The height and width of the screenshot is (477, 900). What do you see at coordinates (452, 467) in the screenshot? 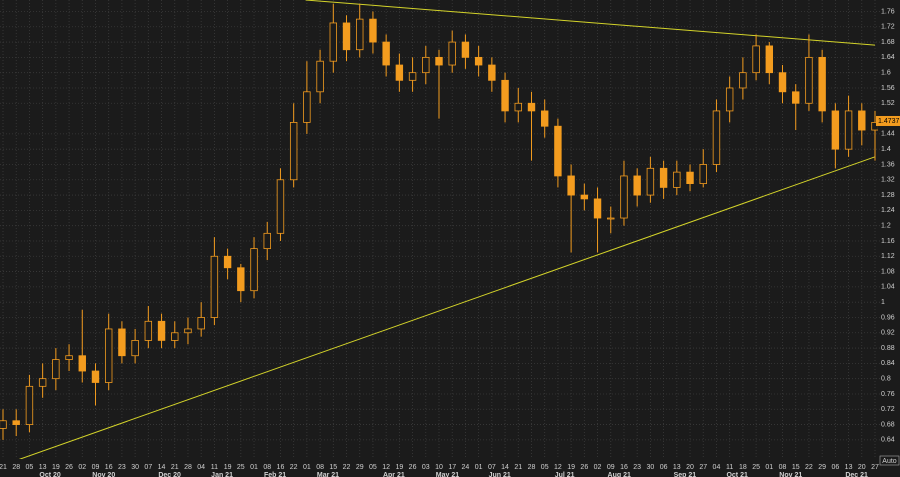
I see `x-tick-label: 17` at bounding box center [452, 467].